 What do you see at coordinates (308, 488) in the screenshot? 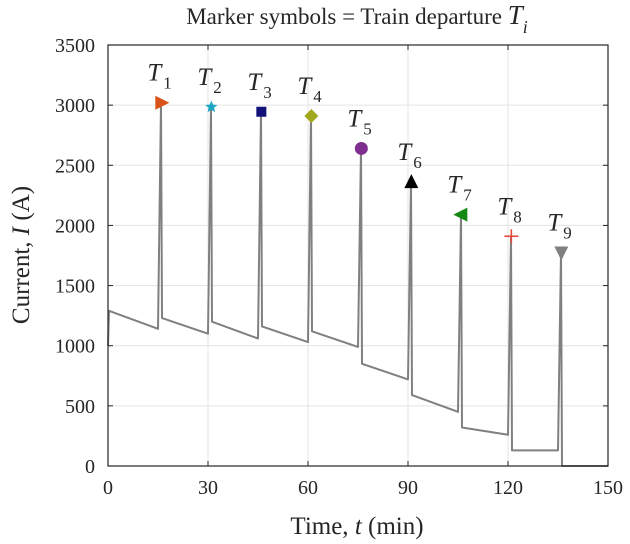
I see `x-tick-label: 60` at bounding box center [308, 488].